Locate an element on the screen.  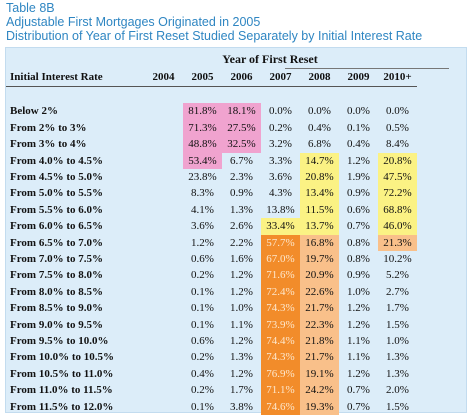
value-cell: 3.2% is located at coordinates (280, 144).